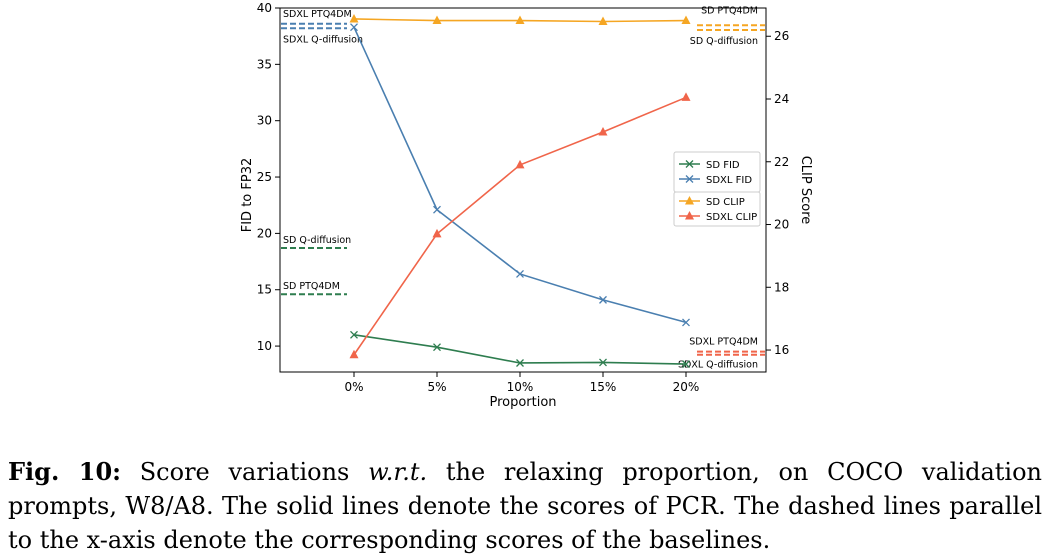 The image size is (1050, 557). What do you see at coordinates (522, 402) in the screenshot?
I see `x-axis-label: Proportion` at bounding box center [522, 402].